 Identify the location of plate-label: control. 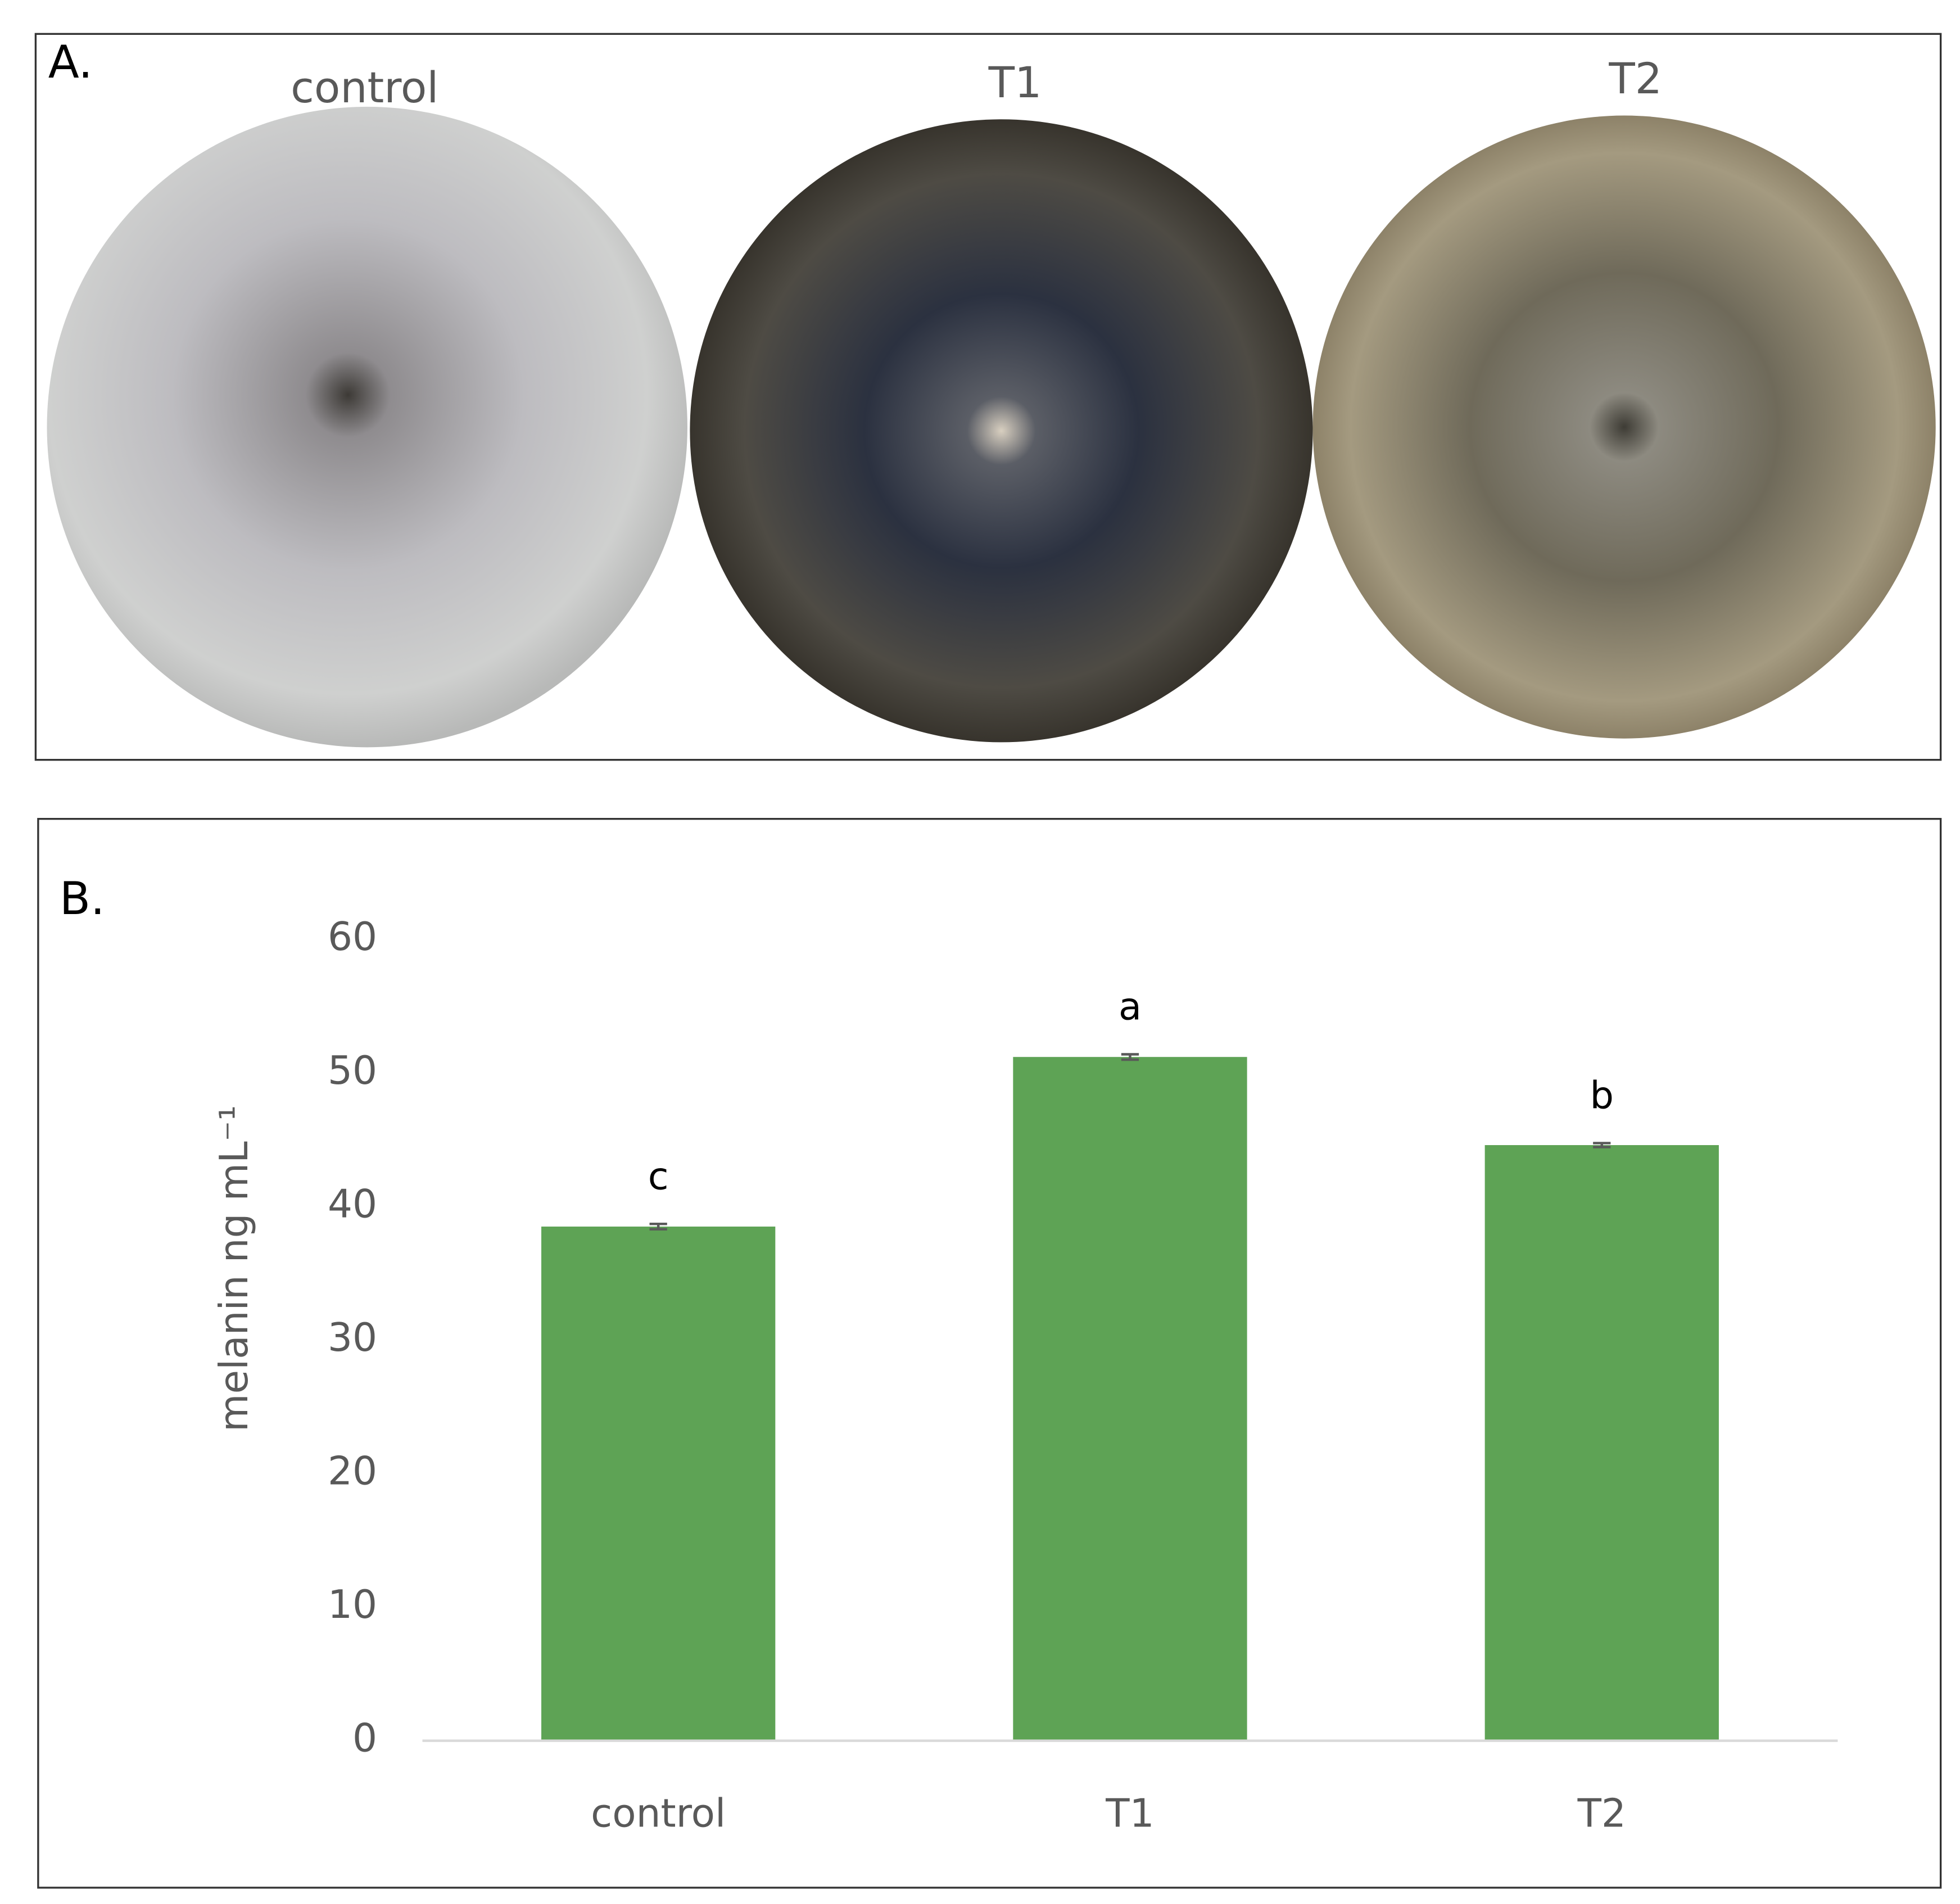
(364, 87).